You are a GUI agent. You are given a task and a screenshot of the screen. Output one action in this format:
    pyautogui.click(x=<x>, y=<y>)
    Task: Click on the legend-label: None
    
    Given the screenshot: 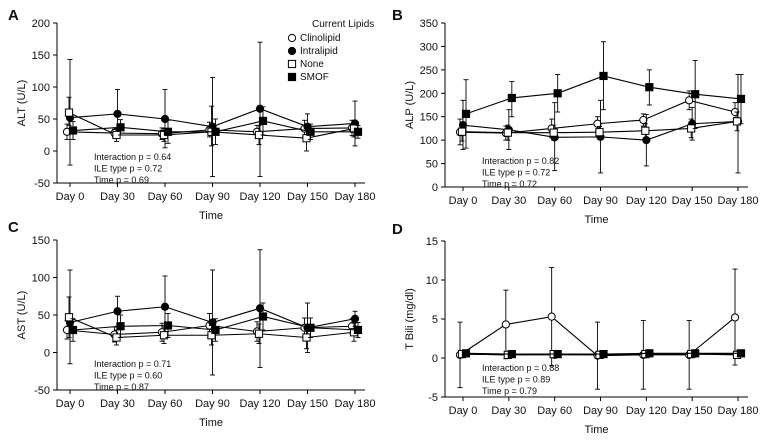 What is the action you would take?
    pyautogui.click(x=312, y=64)
    